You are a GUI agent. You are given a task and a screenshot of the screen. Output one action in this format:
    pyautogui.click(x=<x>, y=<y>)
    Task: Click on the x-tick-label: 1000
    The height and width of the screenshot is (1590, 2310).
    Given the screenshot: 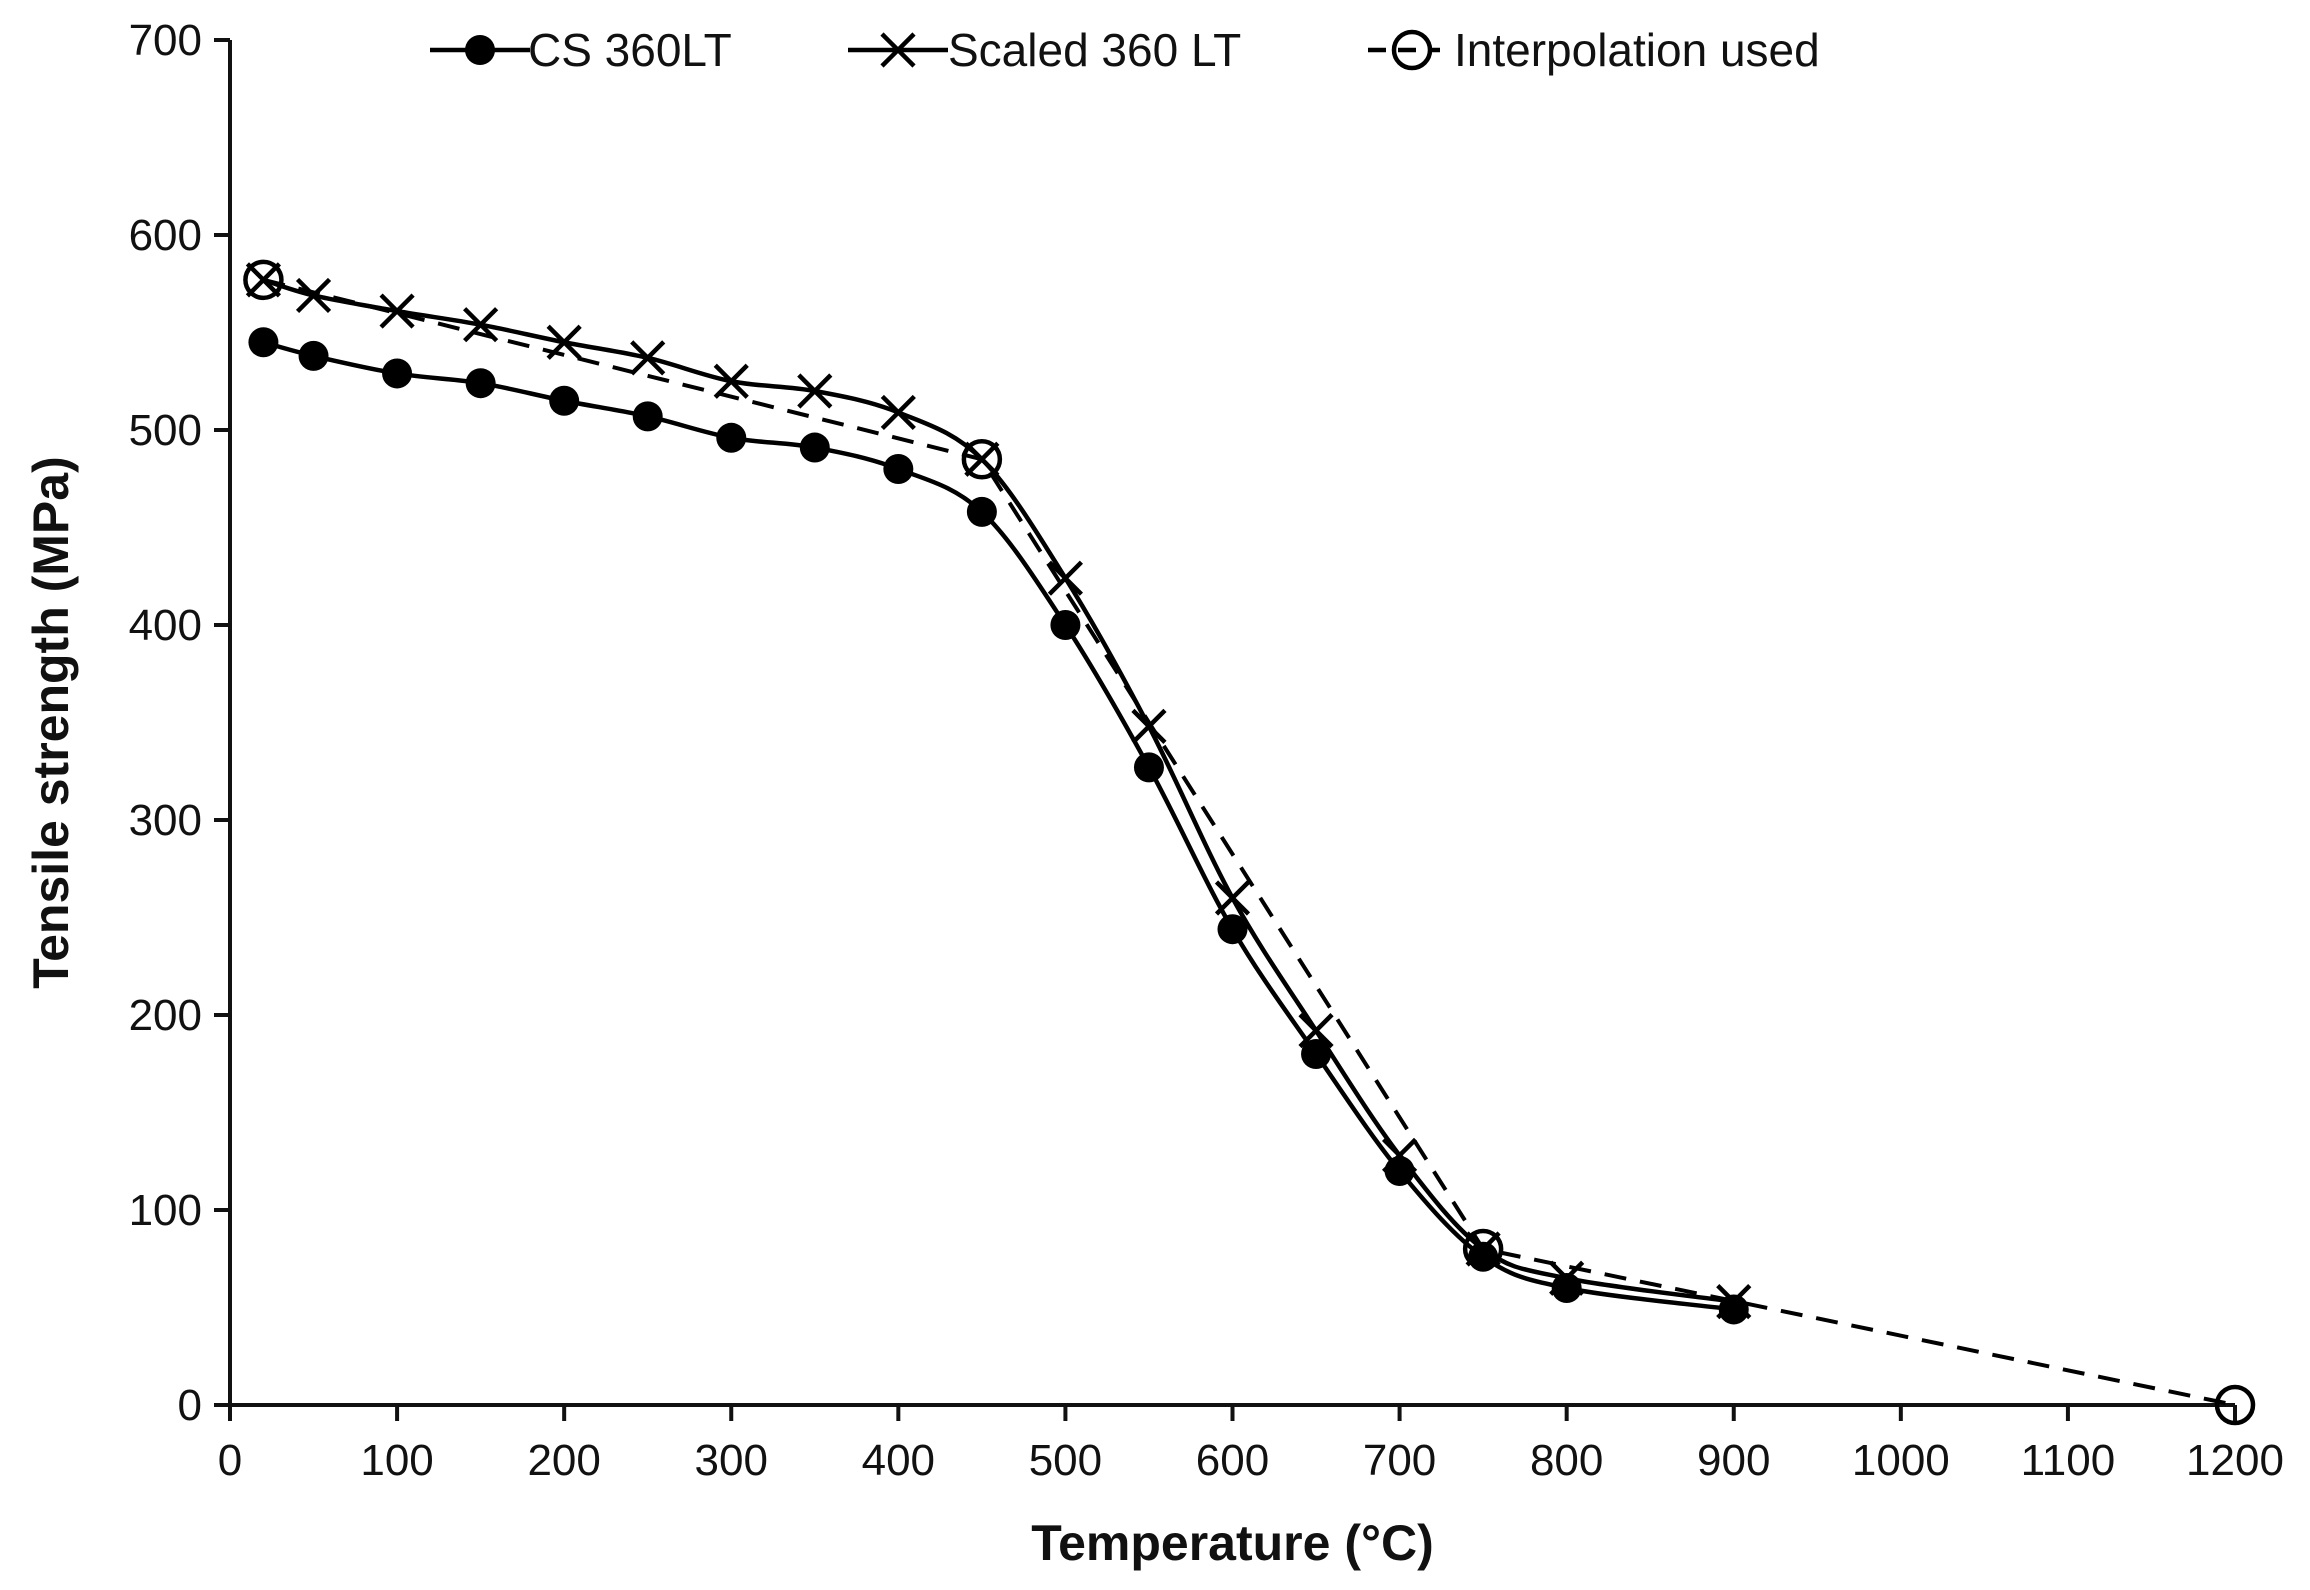 What is the action you would take?
    pyautogui.click(x=1901, y=1460)
    